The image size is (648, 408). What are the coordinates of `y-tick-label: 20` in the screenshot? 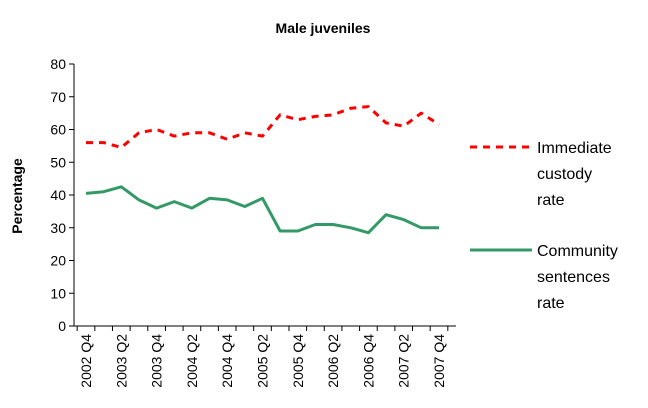 It's located at (58, 261).